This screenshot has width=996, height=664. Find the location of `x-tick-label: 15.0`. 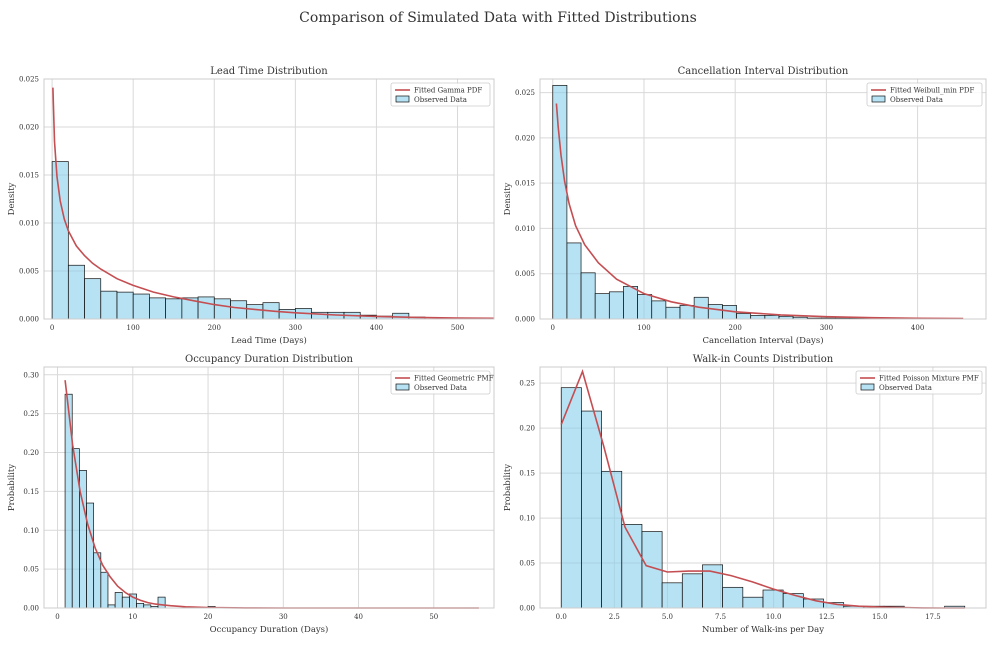

x-tick-label: 15.0 is located at coordinates (880, 617).